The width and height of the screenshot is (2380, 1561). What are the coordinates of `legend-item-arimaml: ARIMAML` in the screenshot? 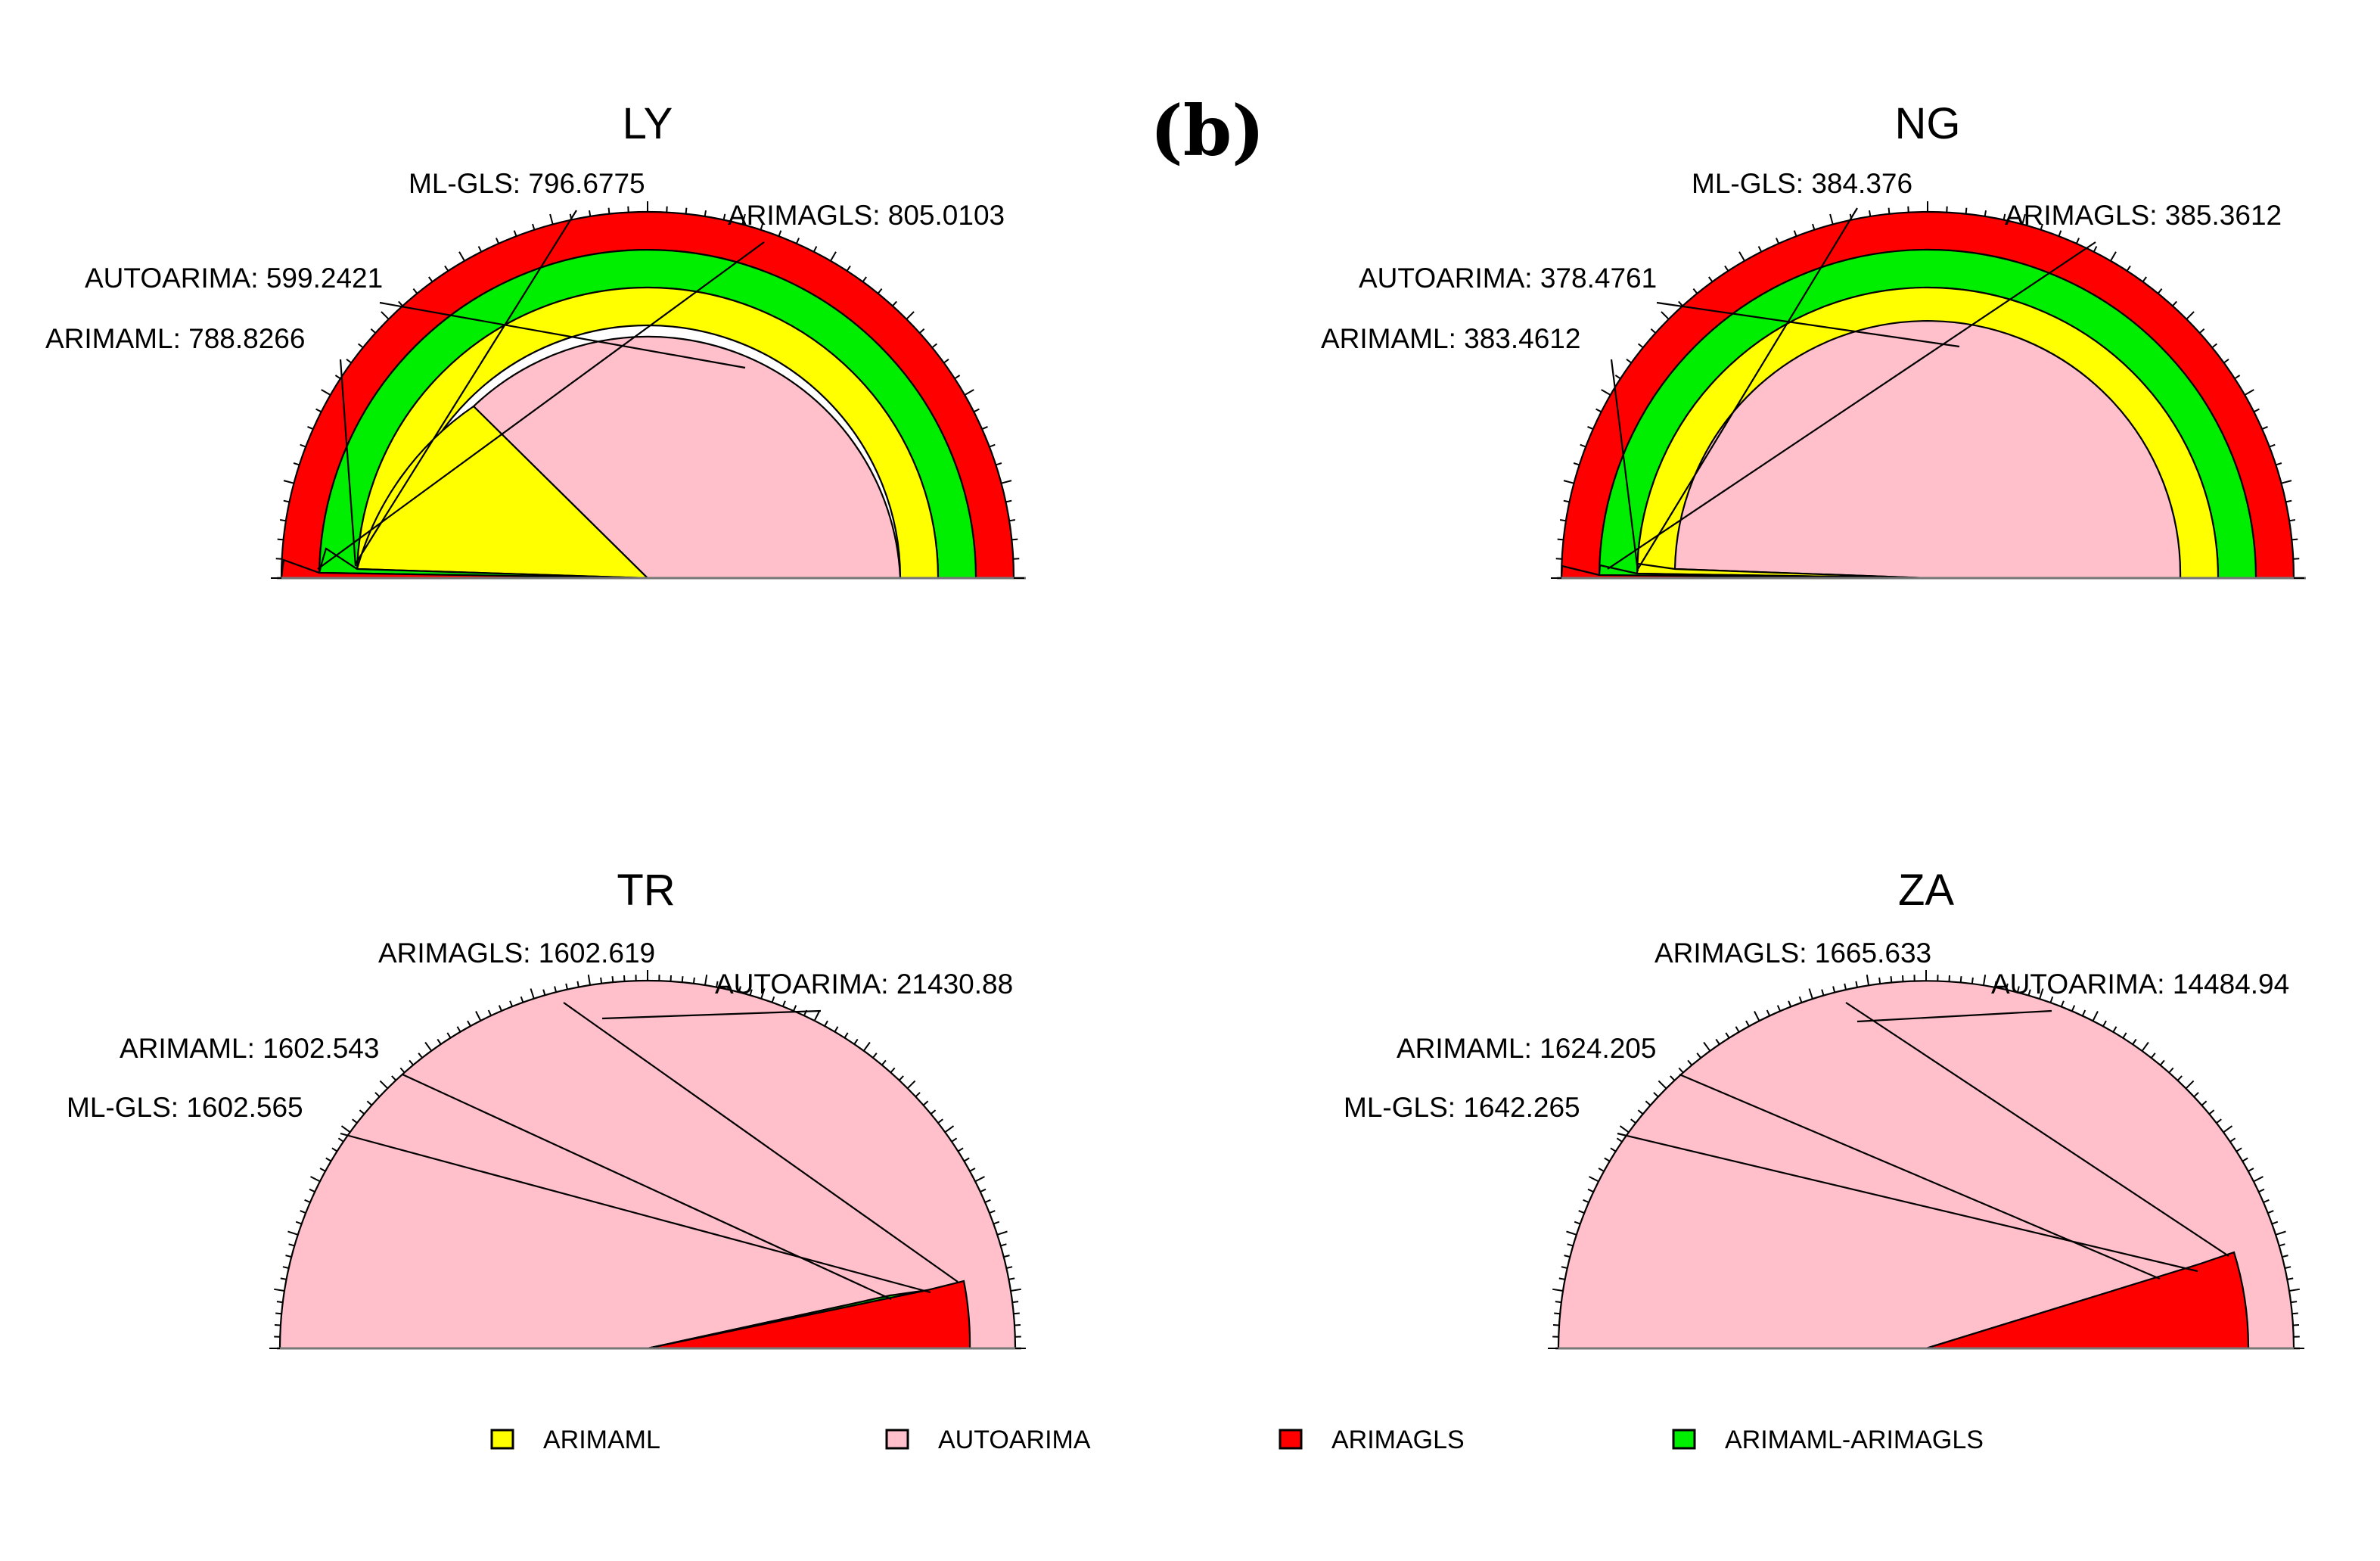 It's located at (575, 1440).